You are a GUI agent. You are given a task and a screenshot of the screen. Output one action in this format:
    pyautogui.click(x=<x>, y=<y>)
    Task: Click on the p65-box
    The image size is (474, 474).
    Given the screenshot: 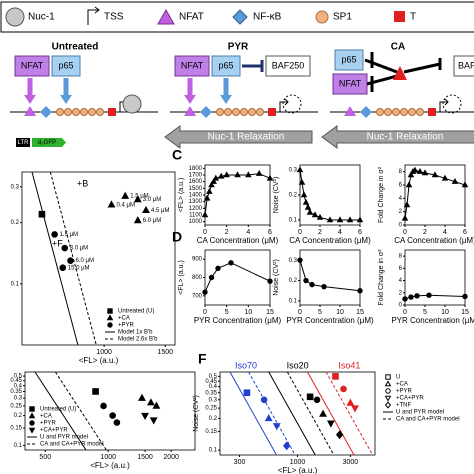 What is the action you would take?
    pyautogui.click(x=349, y=60)
    